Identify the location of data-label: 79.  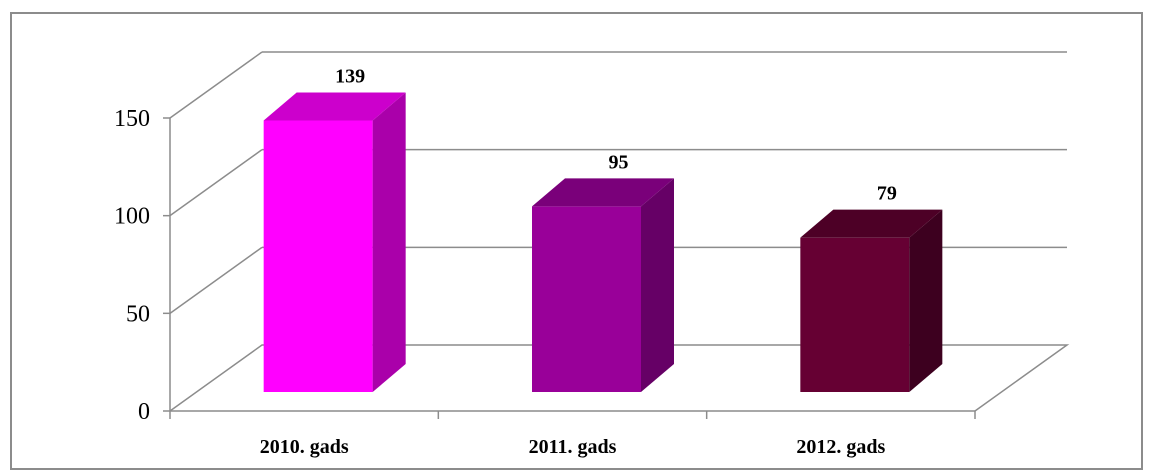
(887, 194).